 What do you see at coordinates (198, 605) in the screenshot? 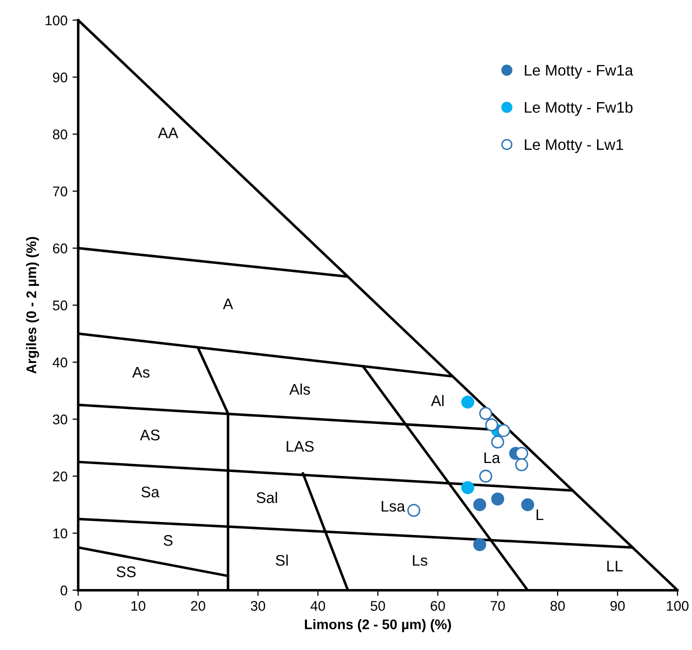
I see `x-tick-label: 20` at bounding box center [198, 605].